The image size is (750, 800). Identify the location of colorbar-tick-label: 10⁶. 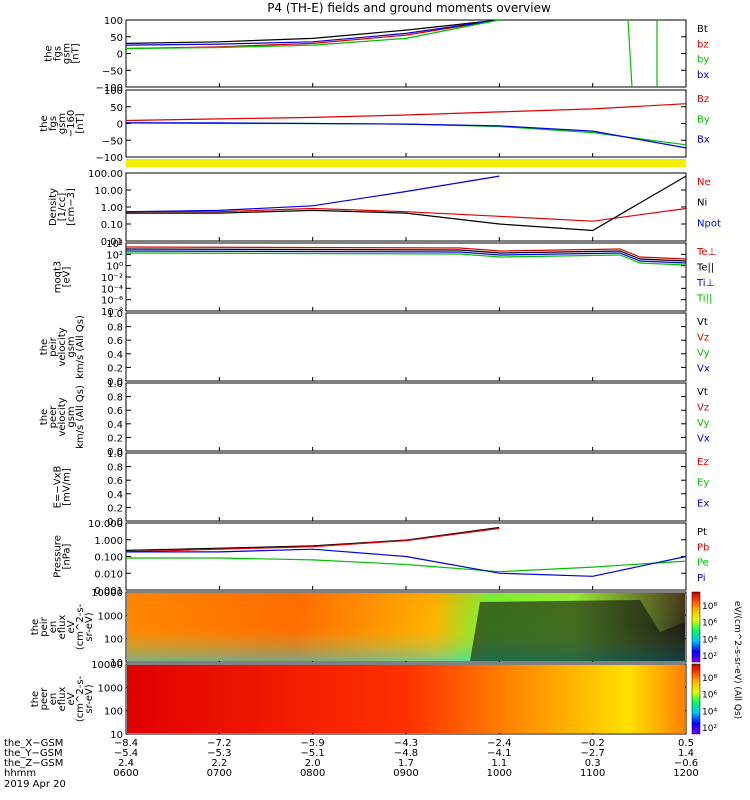
(709, 696).